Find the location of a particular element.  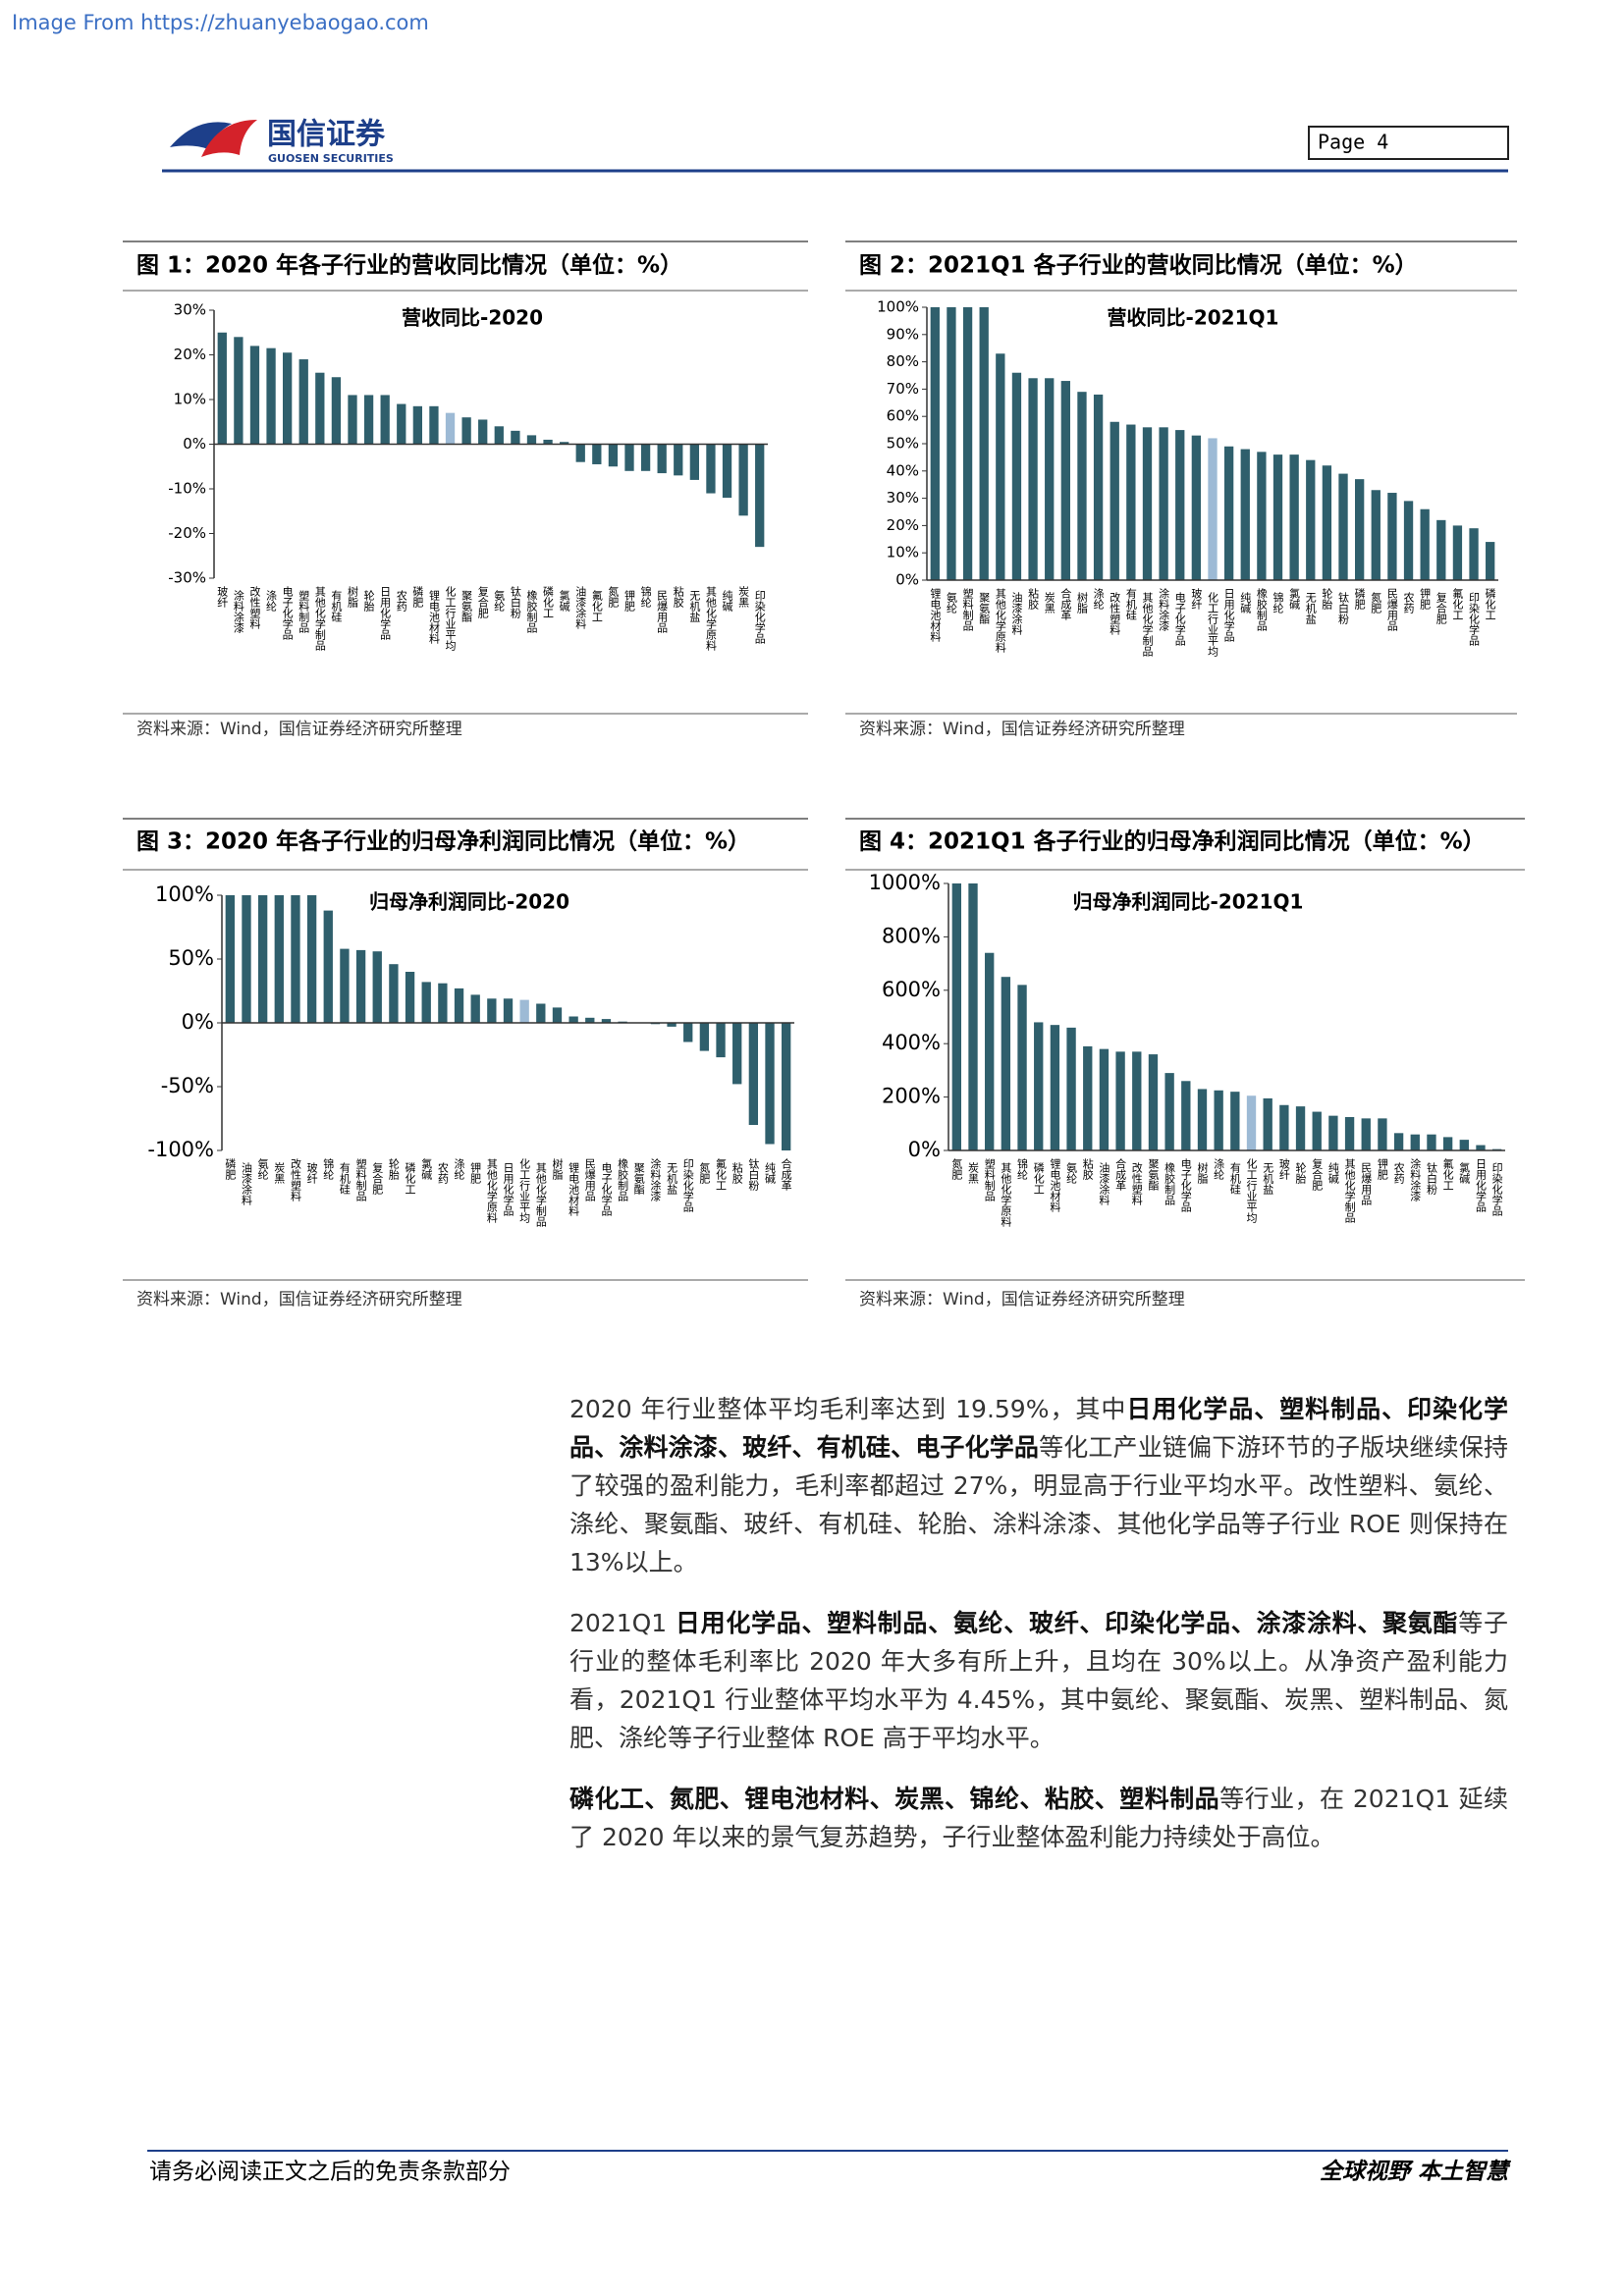

y-tick-label: 40% is located at coordinates (903, 470).